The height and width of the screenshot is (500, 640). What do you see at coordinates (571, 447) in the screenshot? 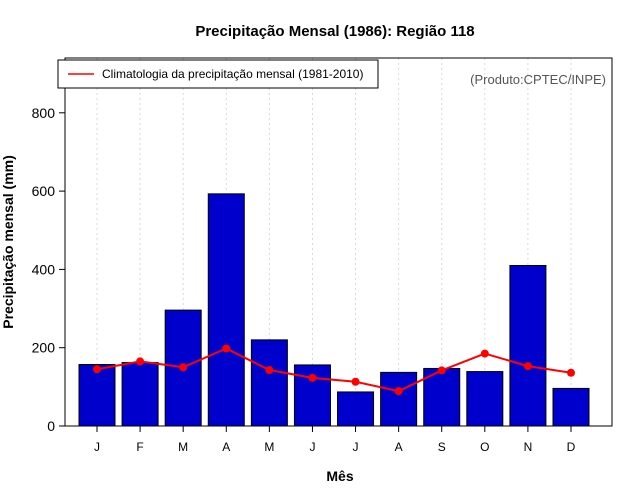
I see `x-tick-label: D` at bounding box center [571, 447].